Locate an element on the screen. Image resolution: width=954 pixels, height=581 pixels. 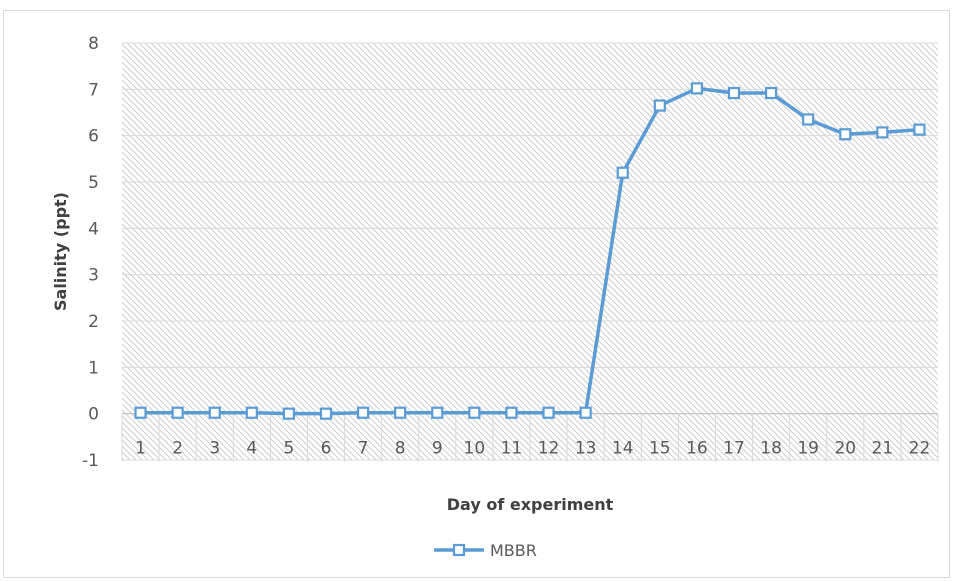
y-axis-title: Salinity (ppt) is located at coordinates (60, 251).